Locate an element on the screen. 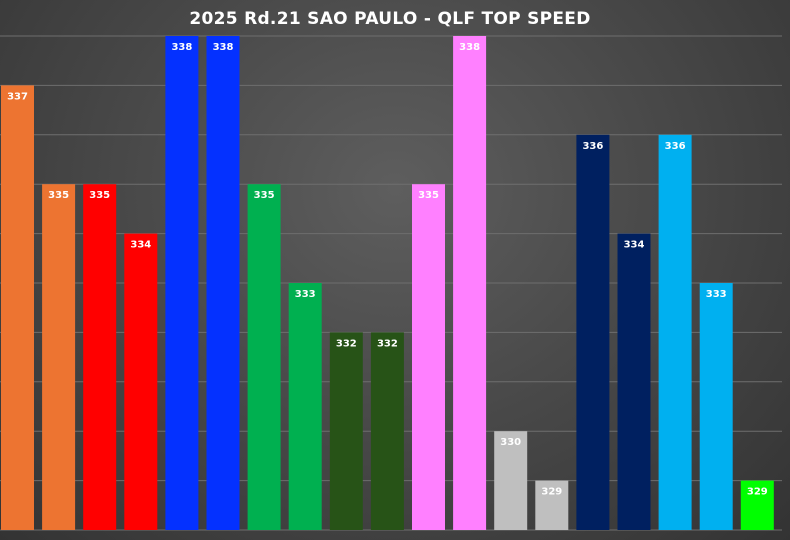 This screenshot has width=790, height=540. data-label: 337 is located at coordinates (17, 96).